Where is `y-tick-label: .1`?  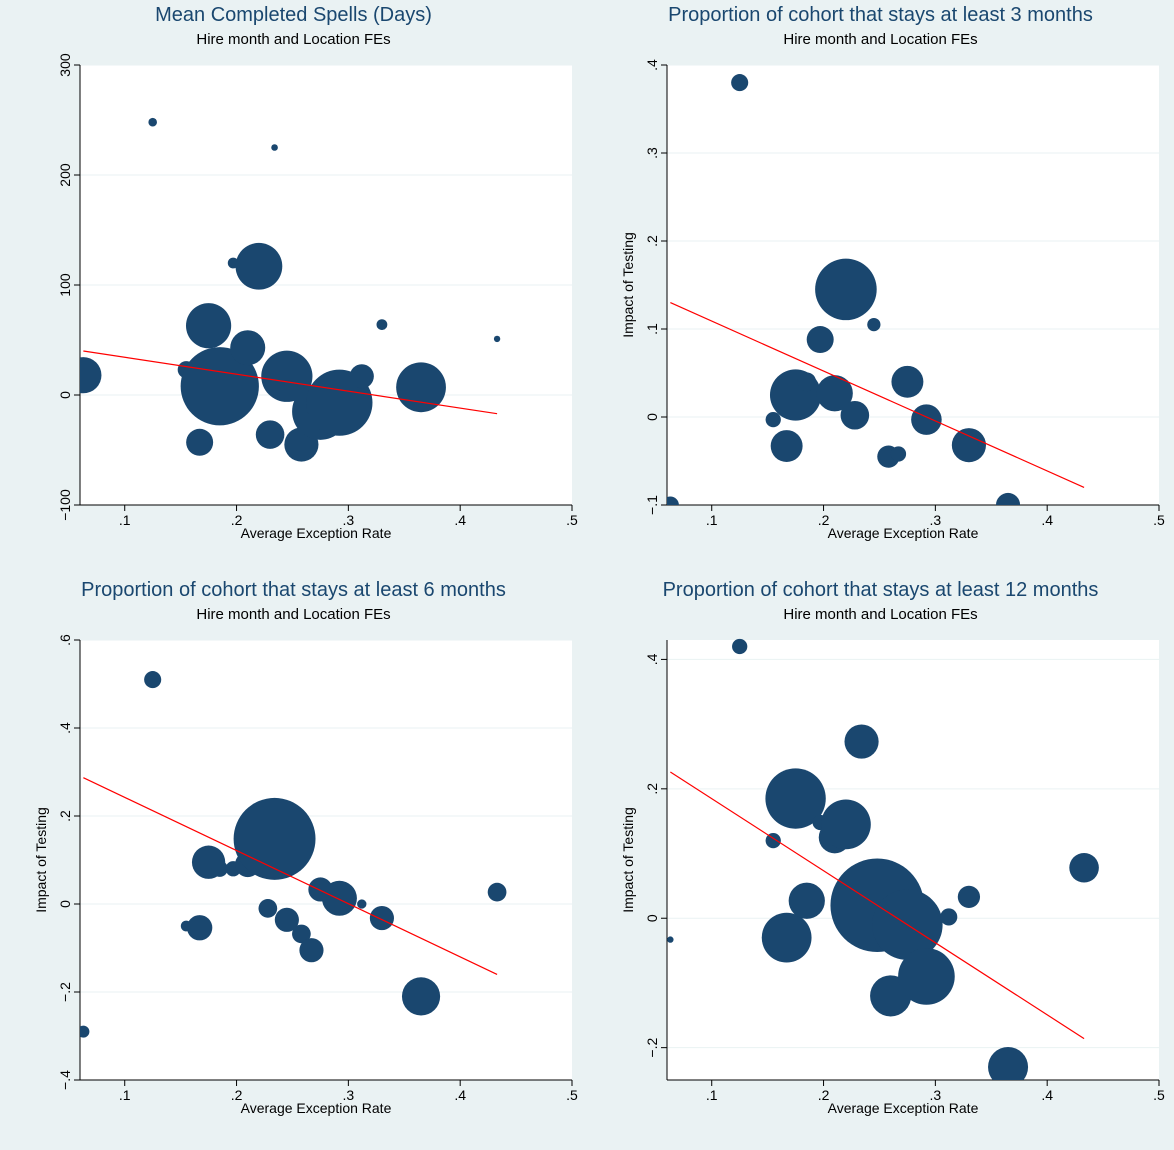 y-tick-label: .1 is located at coordinates (652, 329).